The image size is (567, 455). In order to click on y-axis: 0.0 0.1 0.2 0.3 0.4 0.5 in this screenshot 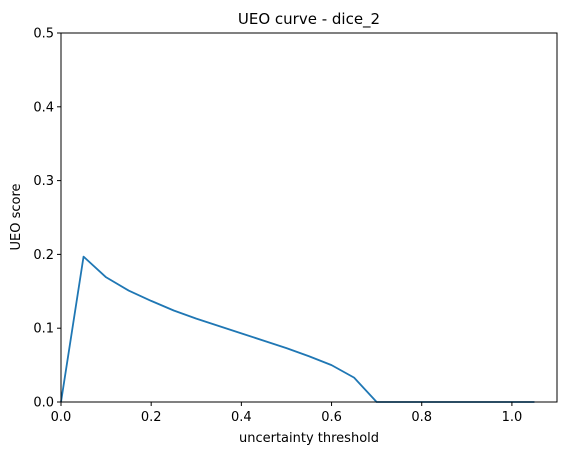, I will do `click(47, 219)`.